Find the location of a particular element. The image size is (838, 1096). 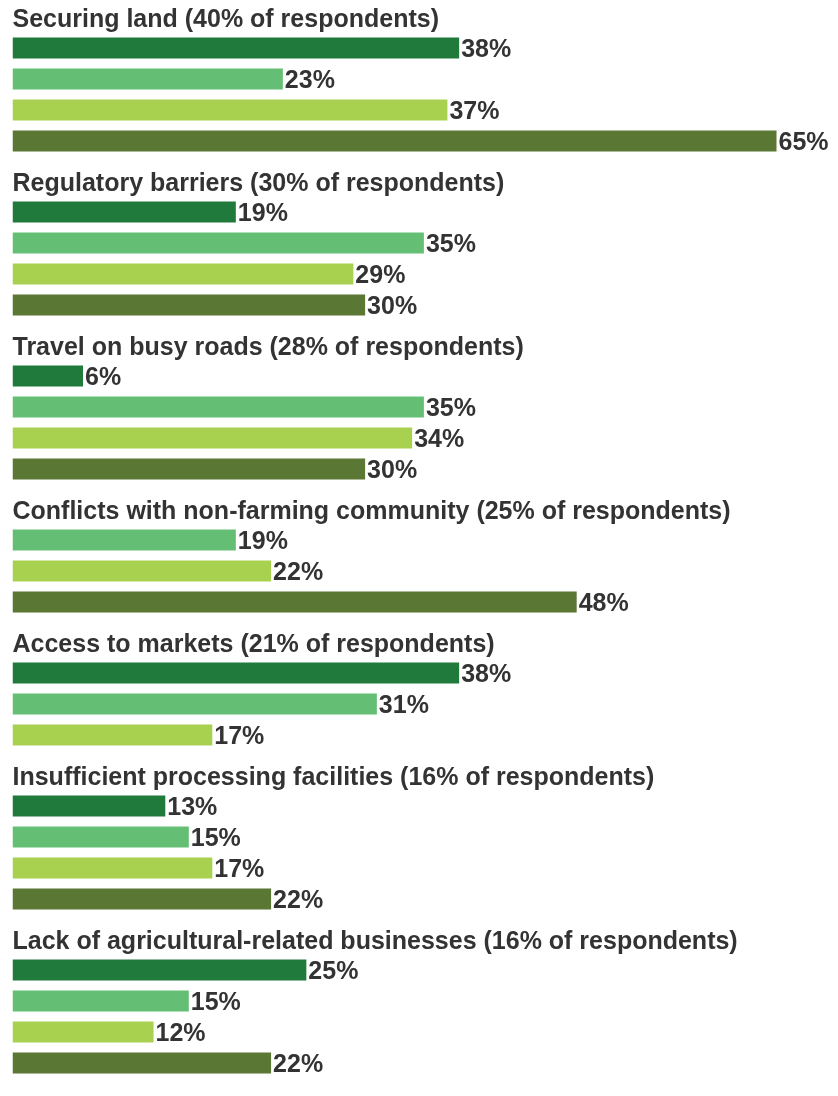

data-label: 23% is located at coordinates (309, 79).